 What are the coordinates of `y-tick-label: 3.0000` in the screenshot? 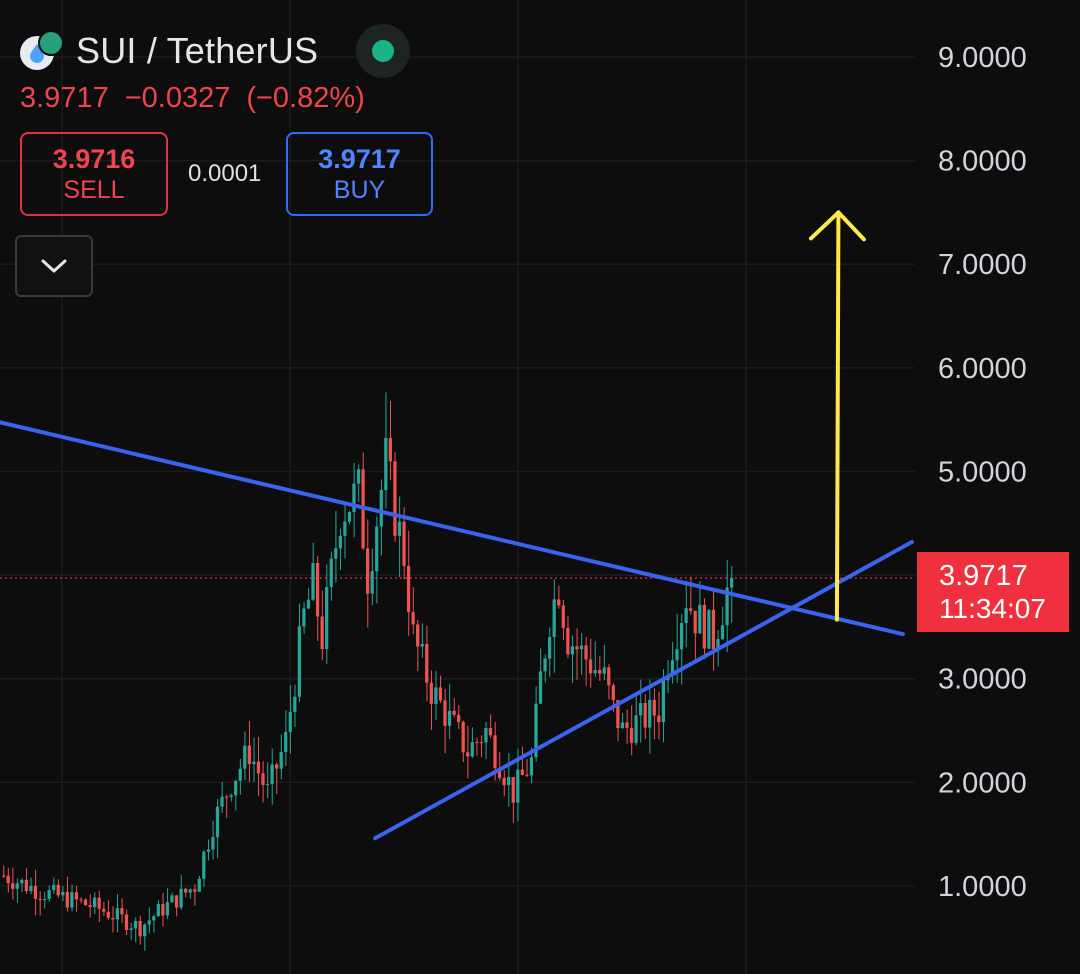 It's located at (982, 680).